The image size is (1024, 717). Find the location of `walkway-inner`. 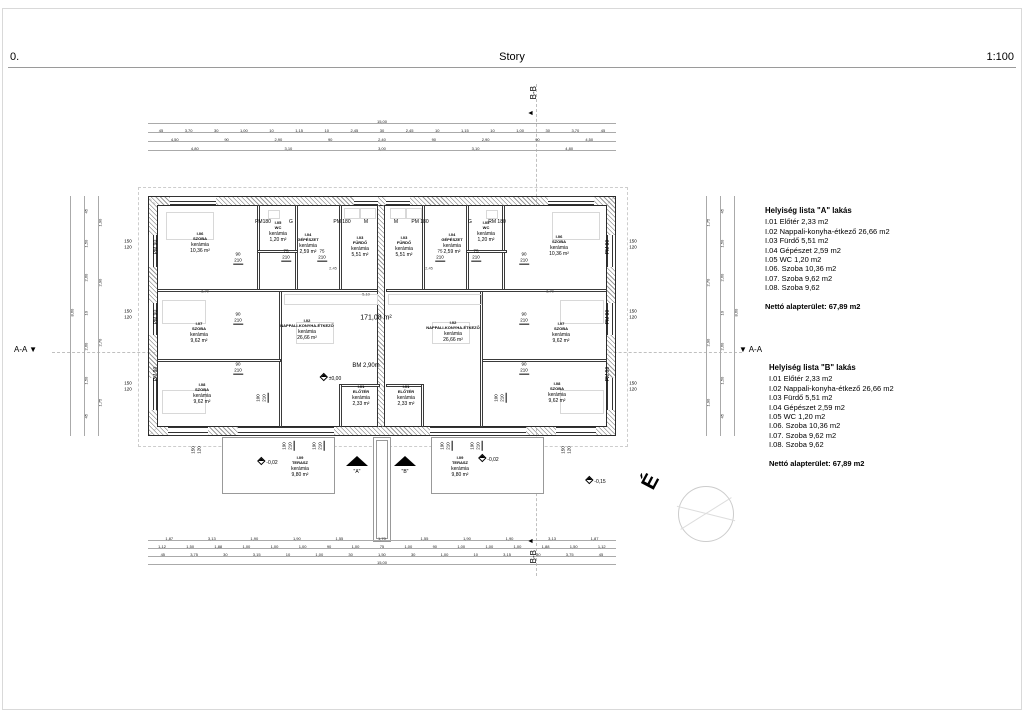

walkway-inner is located at coordinates (382, 489).